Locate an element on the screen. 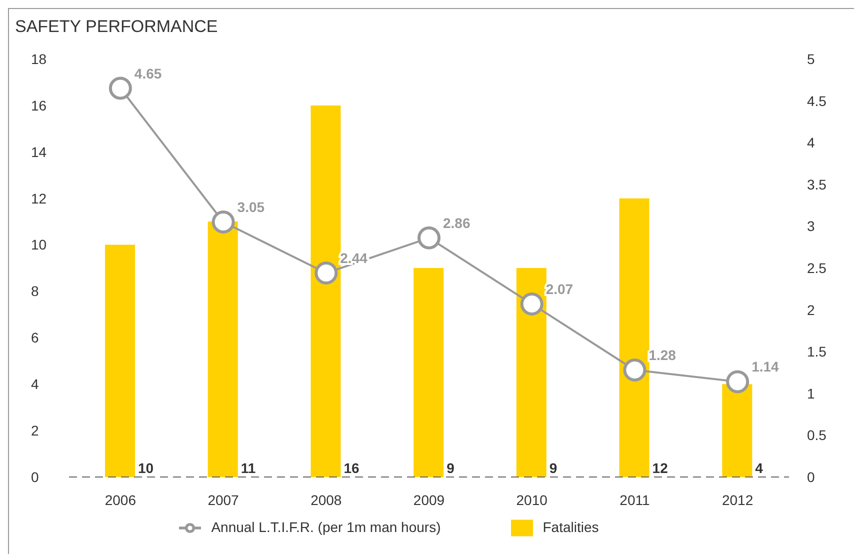 The width and height of the screenshot is (859, 557). legend-label: Fatalities is located at coordinates (570, 526).